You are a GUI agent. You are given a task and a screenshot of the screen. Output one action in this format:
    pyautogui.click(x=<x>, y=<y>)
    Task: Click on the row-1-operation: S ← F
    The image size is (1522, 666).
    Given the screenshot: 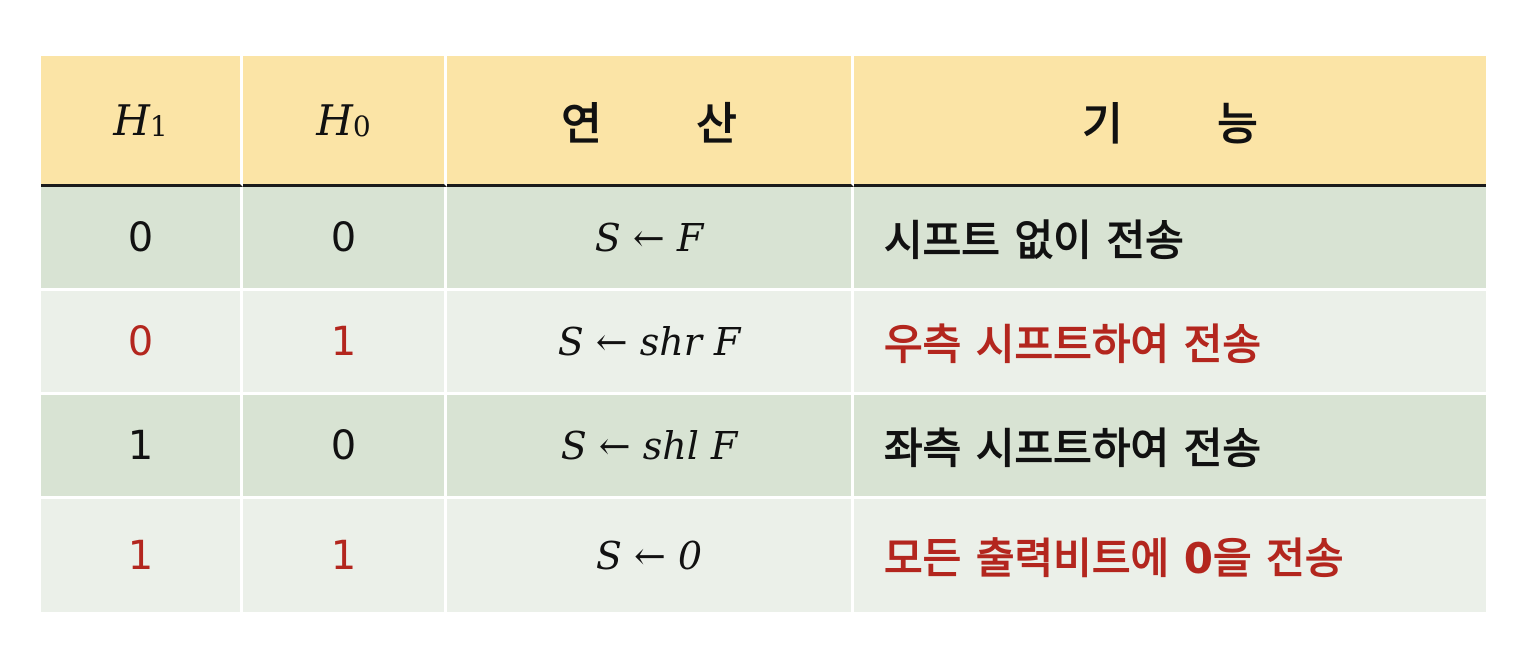 What is the action you would take?
    pyautogui.click(x=650, y=239)
    